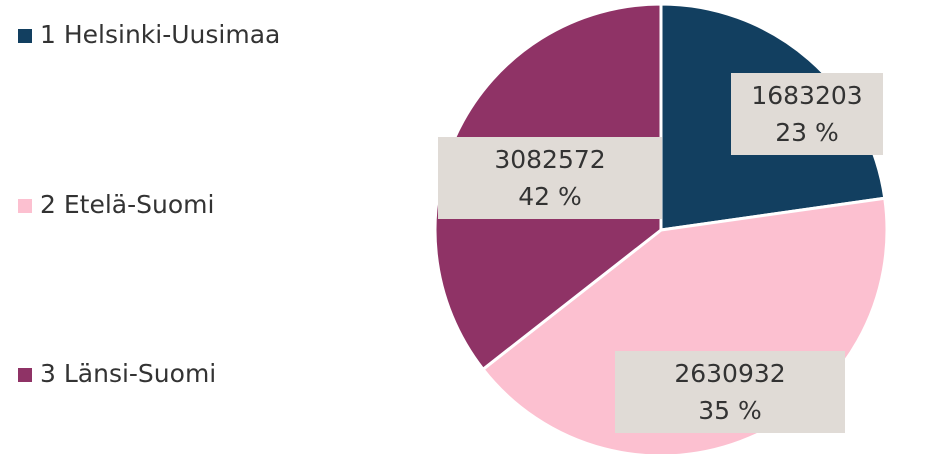  I want to click on legend-label: 2 Etelä-Suomi, so click(127, 204).